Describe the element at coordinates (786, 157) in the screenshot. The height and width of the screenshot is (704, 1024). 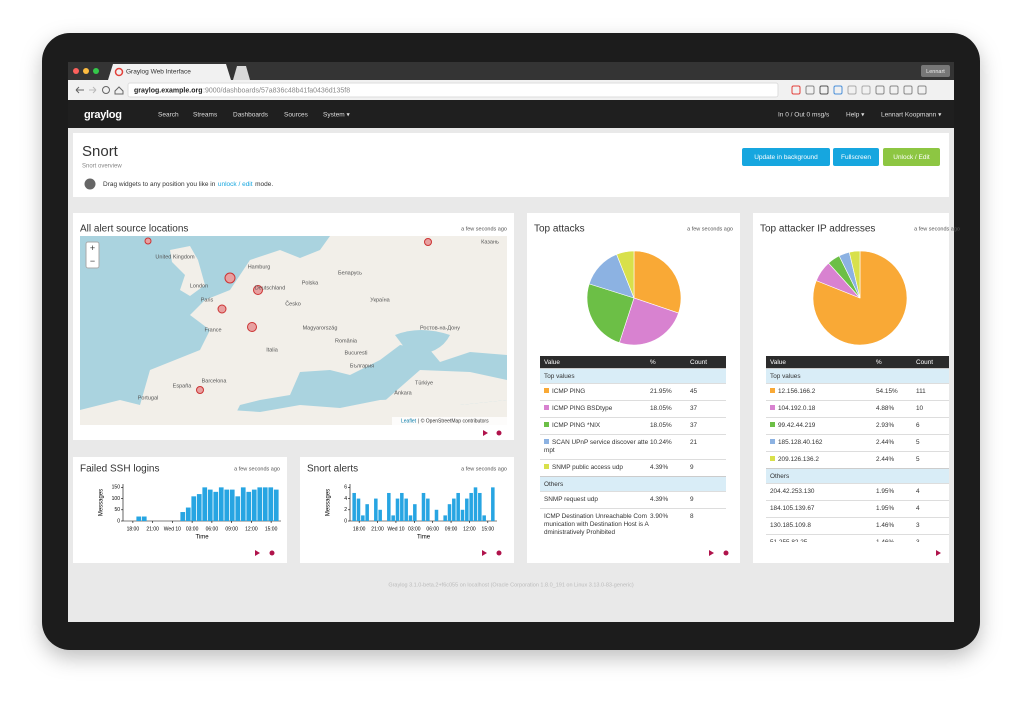
I see `button-update` at that location.